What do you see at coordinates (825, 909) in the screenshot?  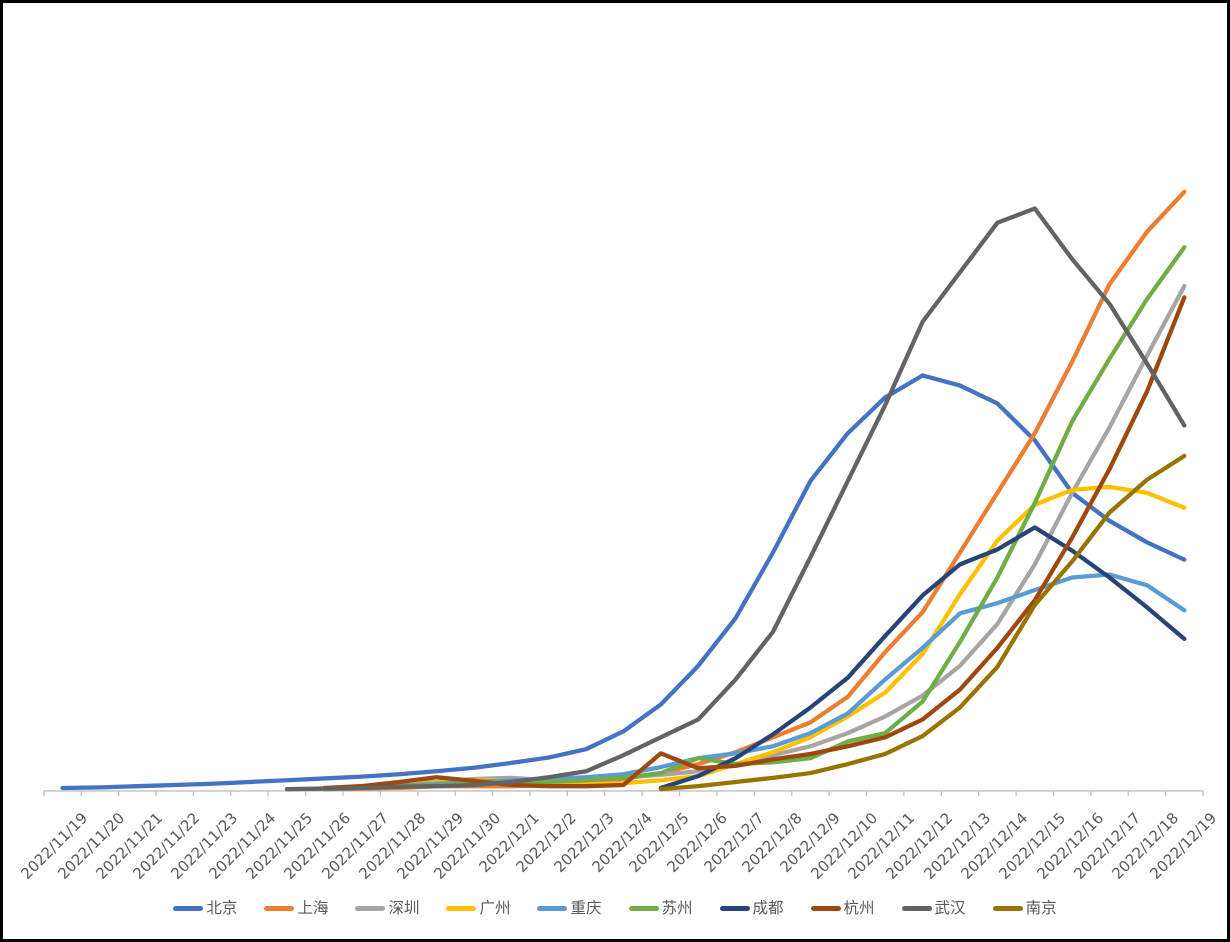 I see `legend-swatch-hangzhou` at bounding box center [825, 909].